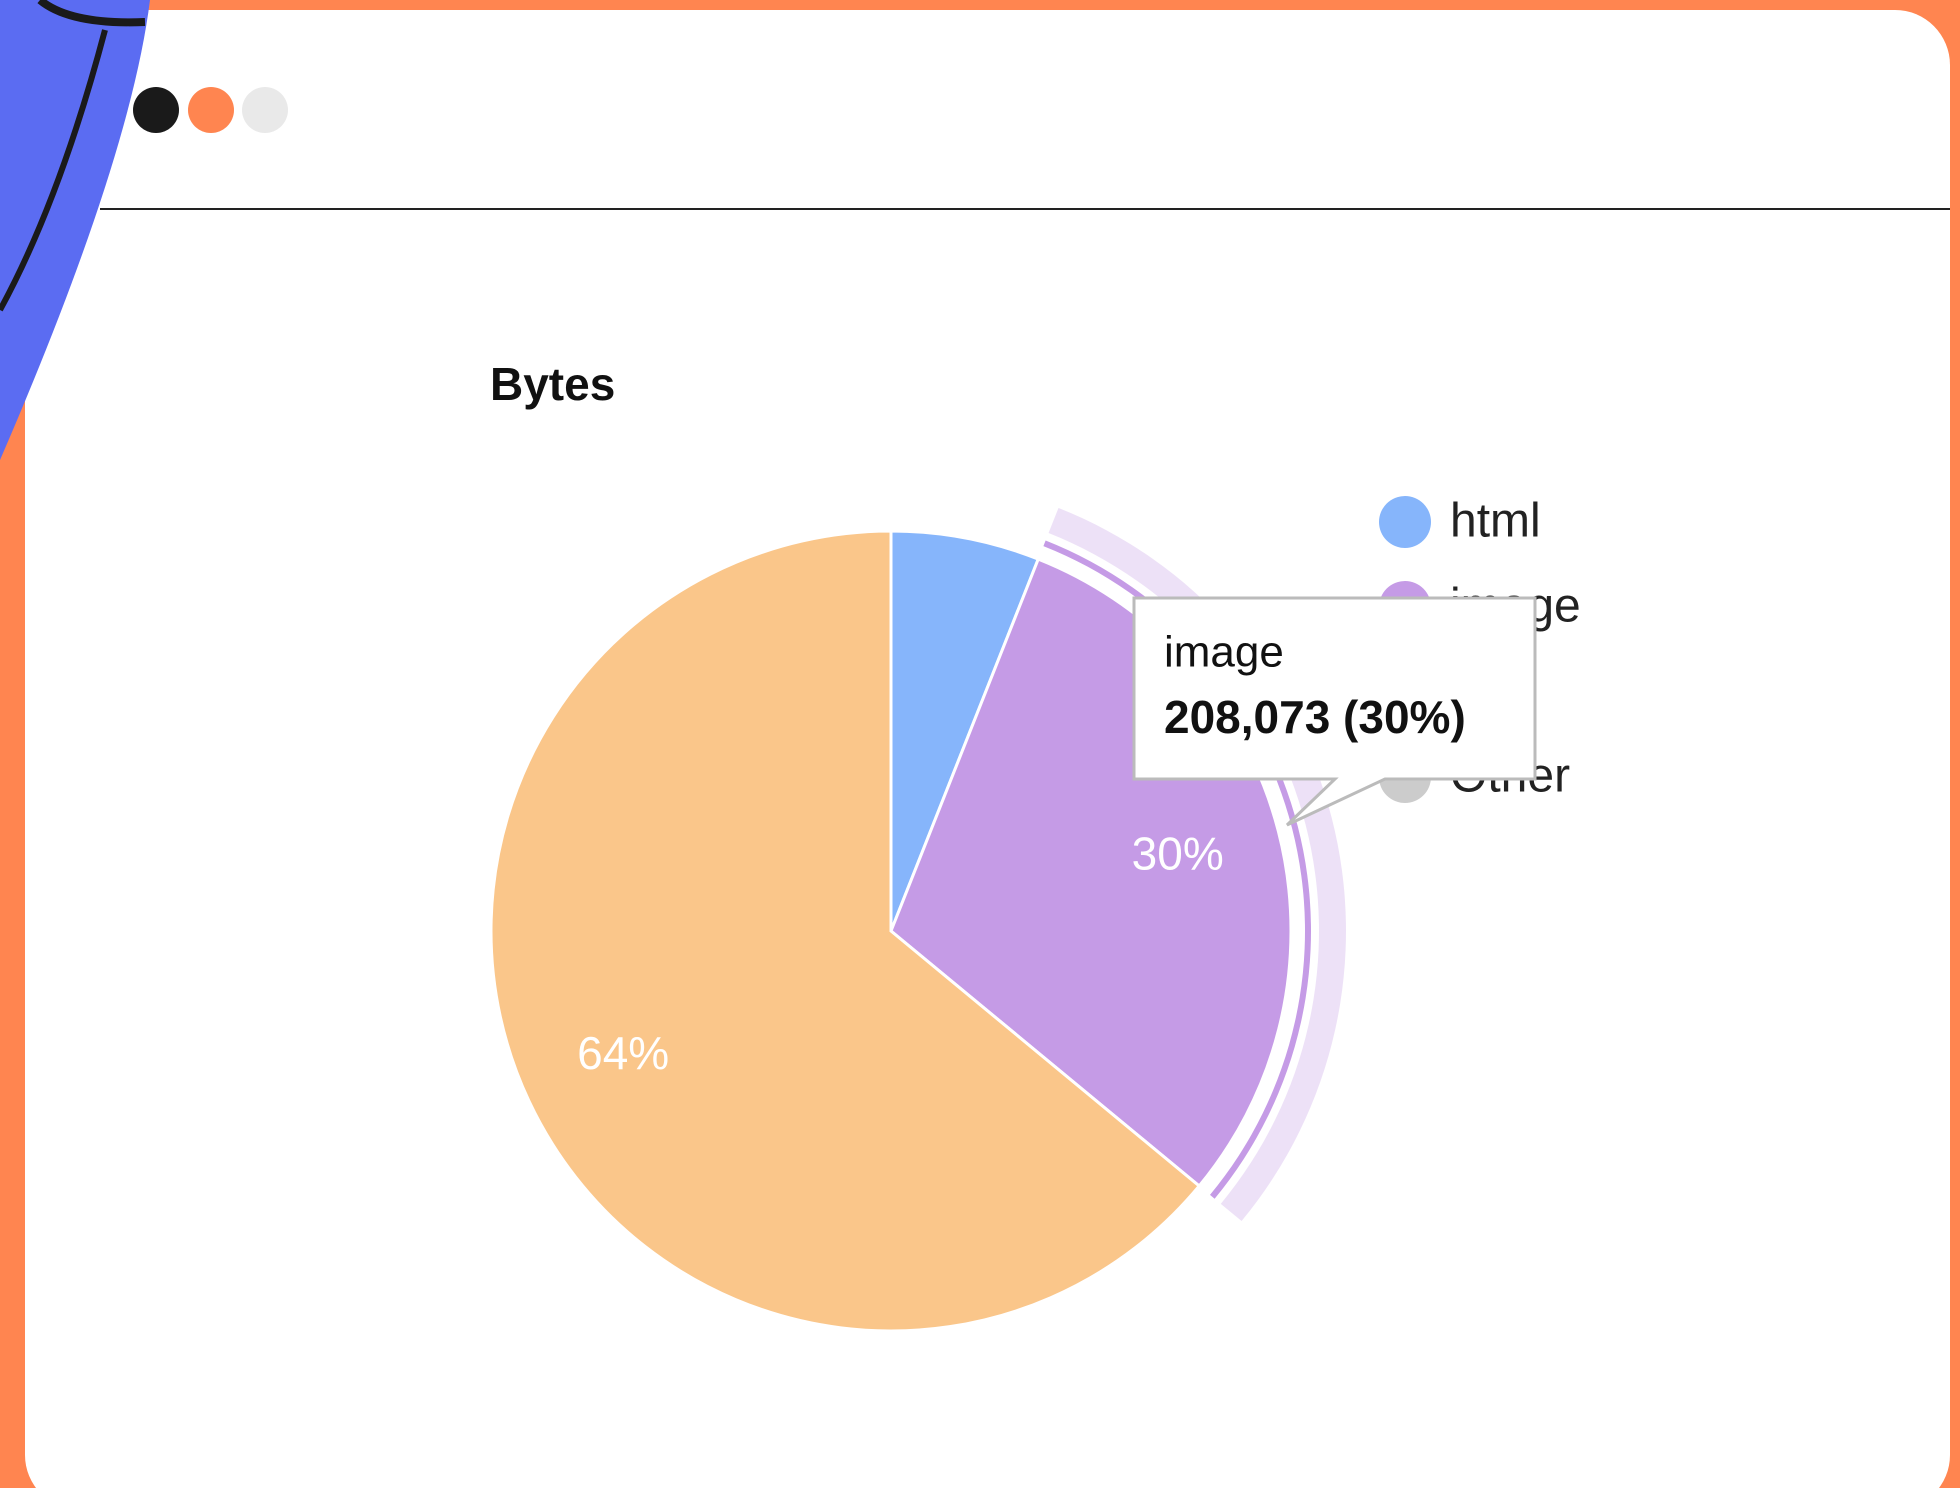 Image resolution: width=1960 pixels, height=1488 pixels. What do you see at coordinates (1495, 521) in the screenshot?
I see `legend-label: html` at bounding box center [1495, 521].